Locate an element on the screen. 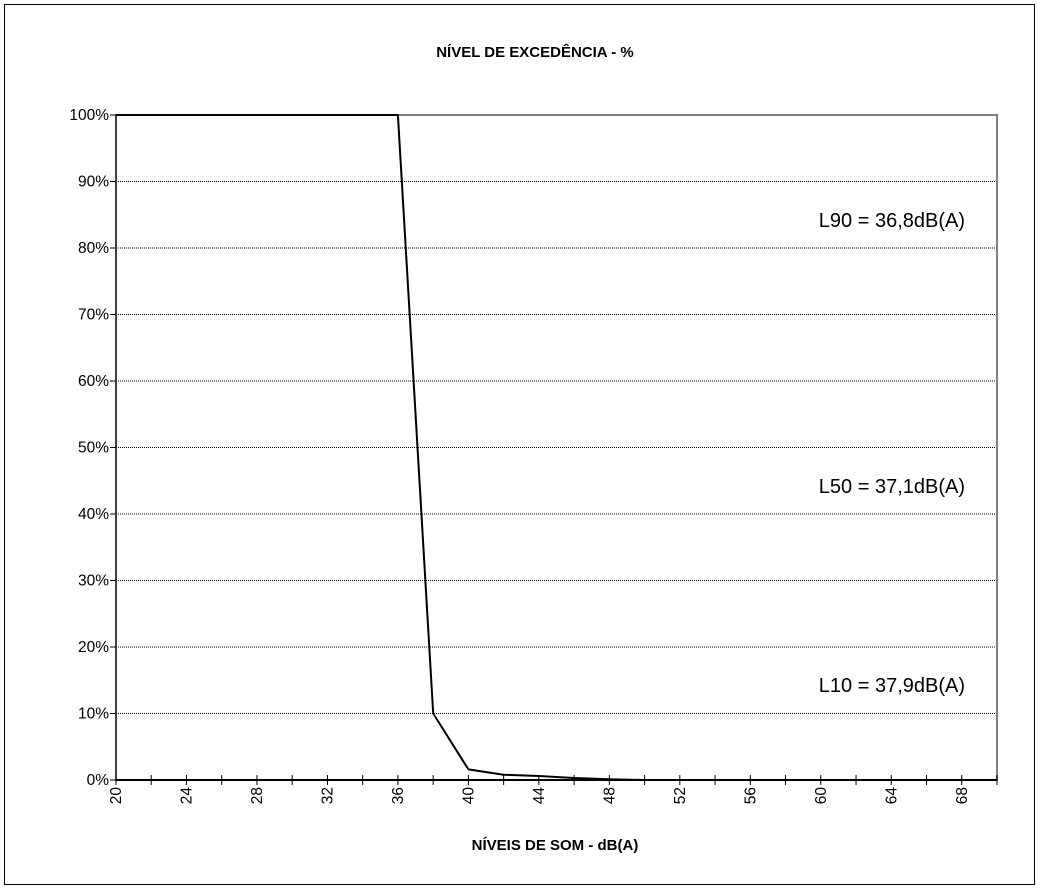  annotation-l10: L10 = 37,9dB(A) is located at coordinates (892, 686).